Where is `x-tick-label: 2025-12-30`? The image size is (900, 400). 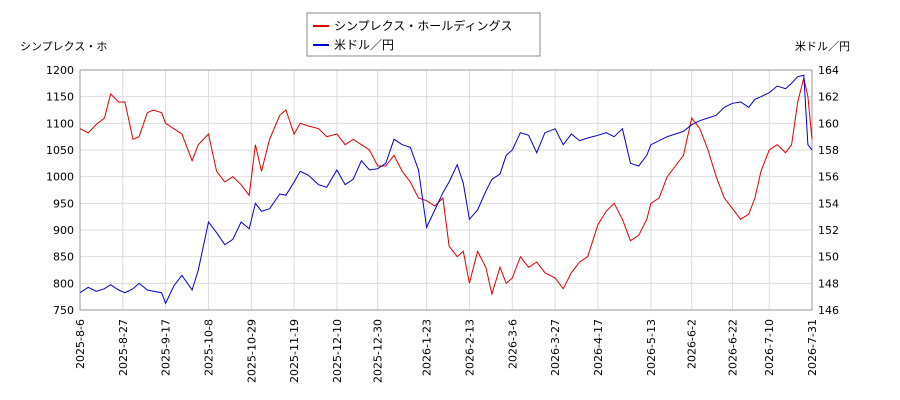 x-tick-label: 2025-12-30 is located at coordinates (378, 351).